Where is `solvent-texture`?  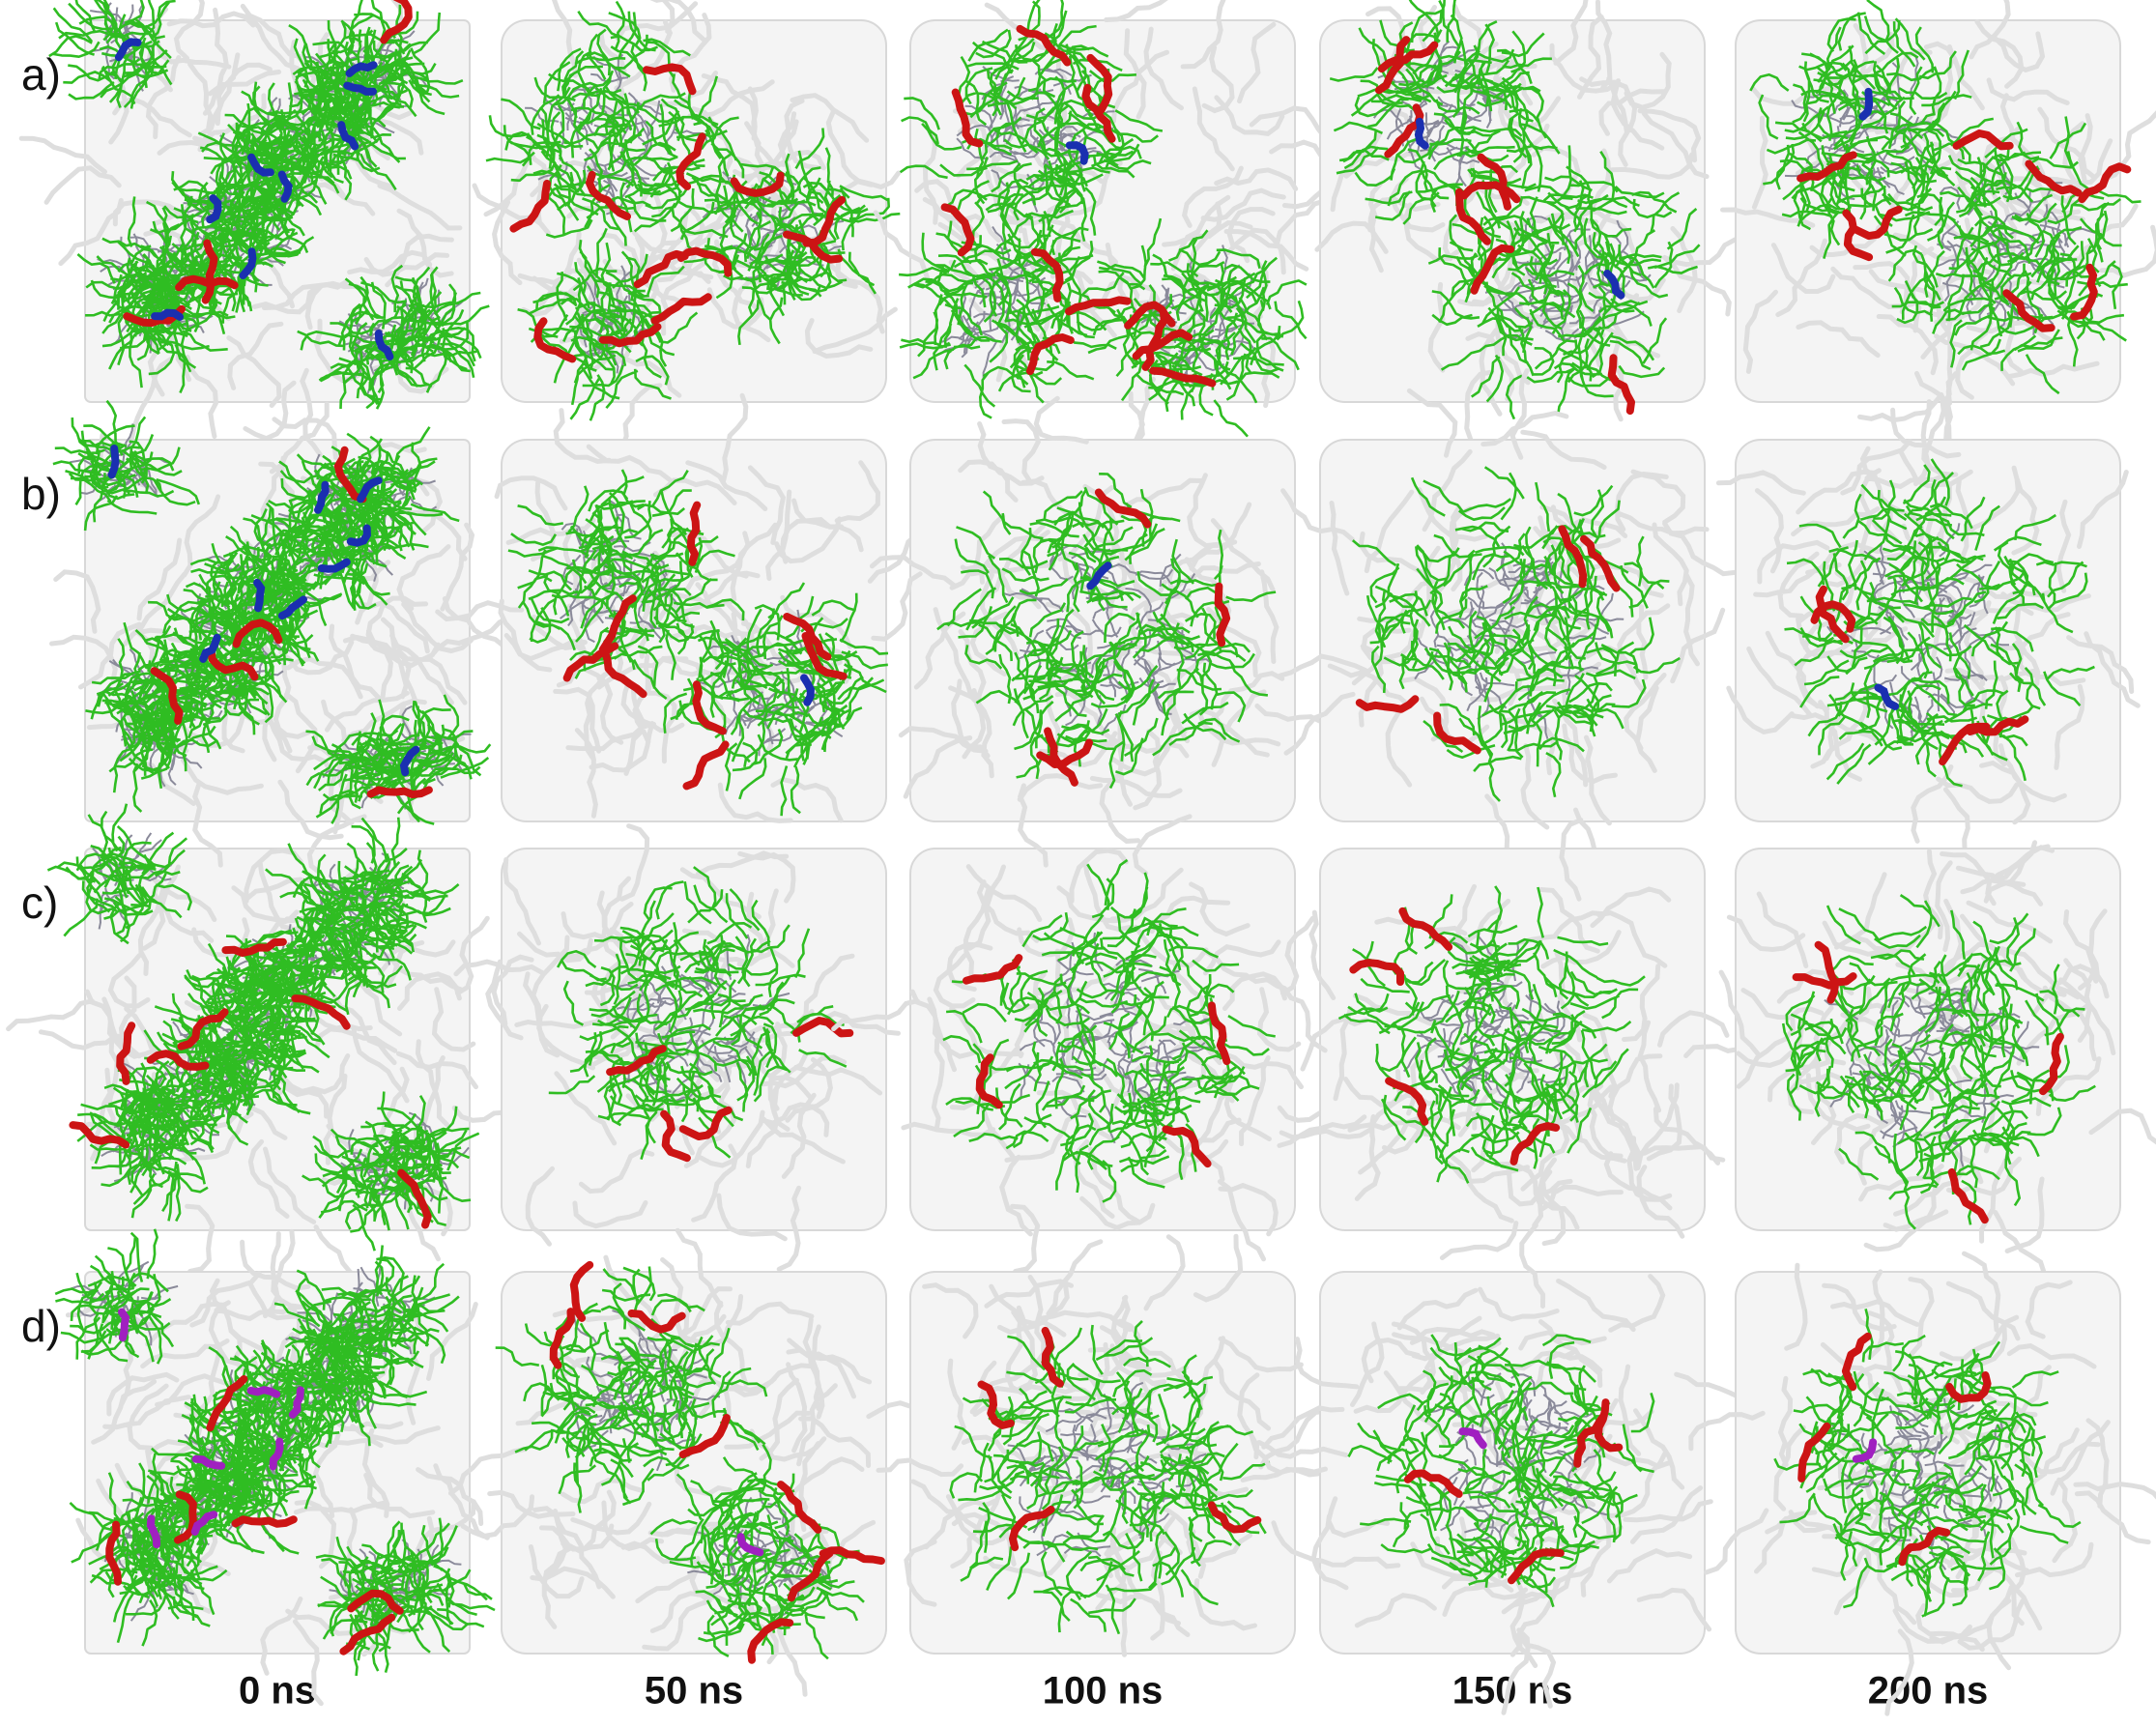 solvent-texture is located at coordinates (1099, 619).